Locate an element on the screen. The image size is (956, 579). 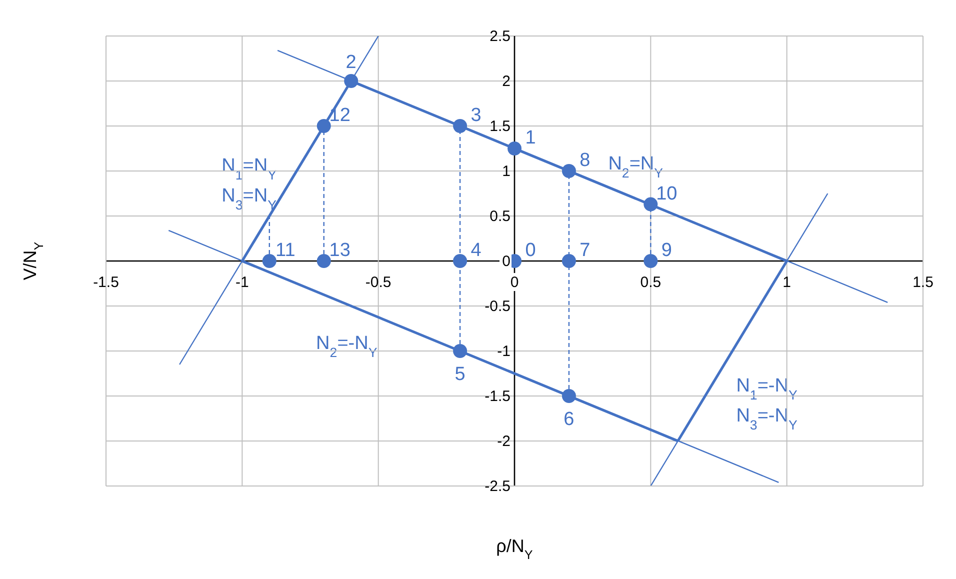
annotation: 8 is located at coordinates (585, 160).